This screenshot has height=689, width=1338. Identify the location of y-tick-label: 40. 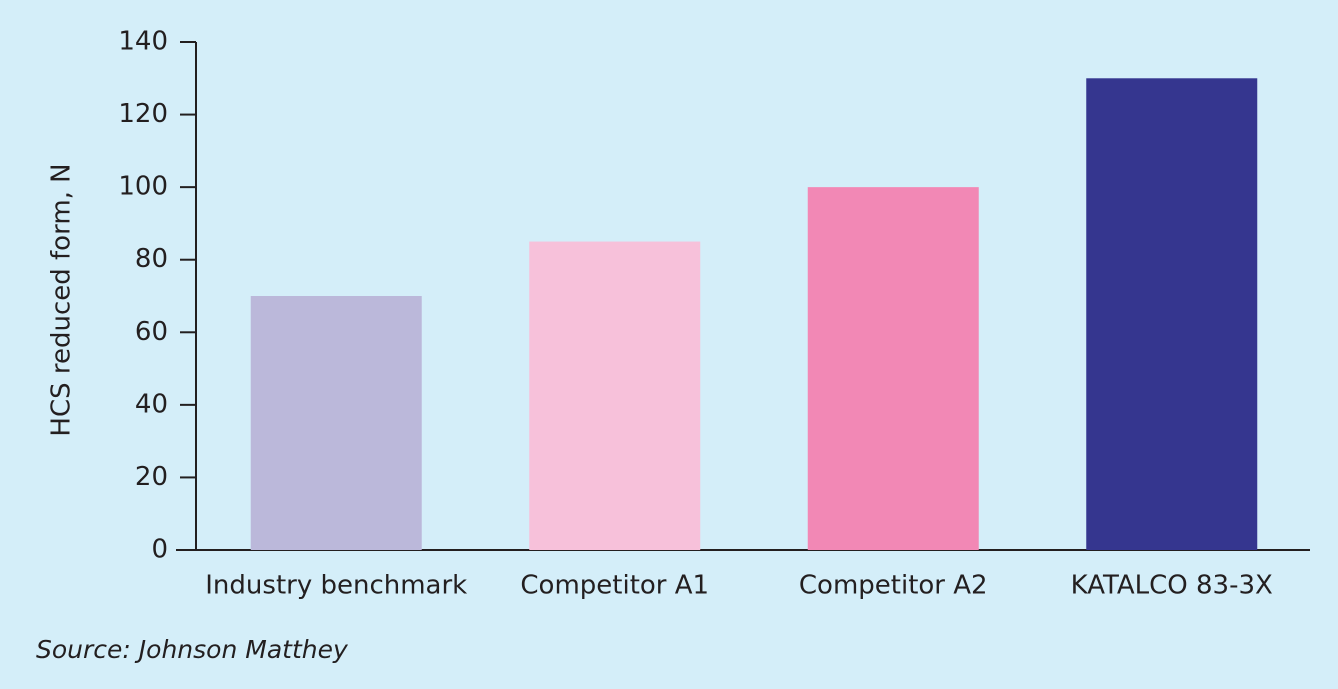
(151, 404).